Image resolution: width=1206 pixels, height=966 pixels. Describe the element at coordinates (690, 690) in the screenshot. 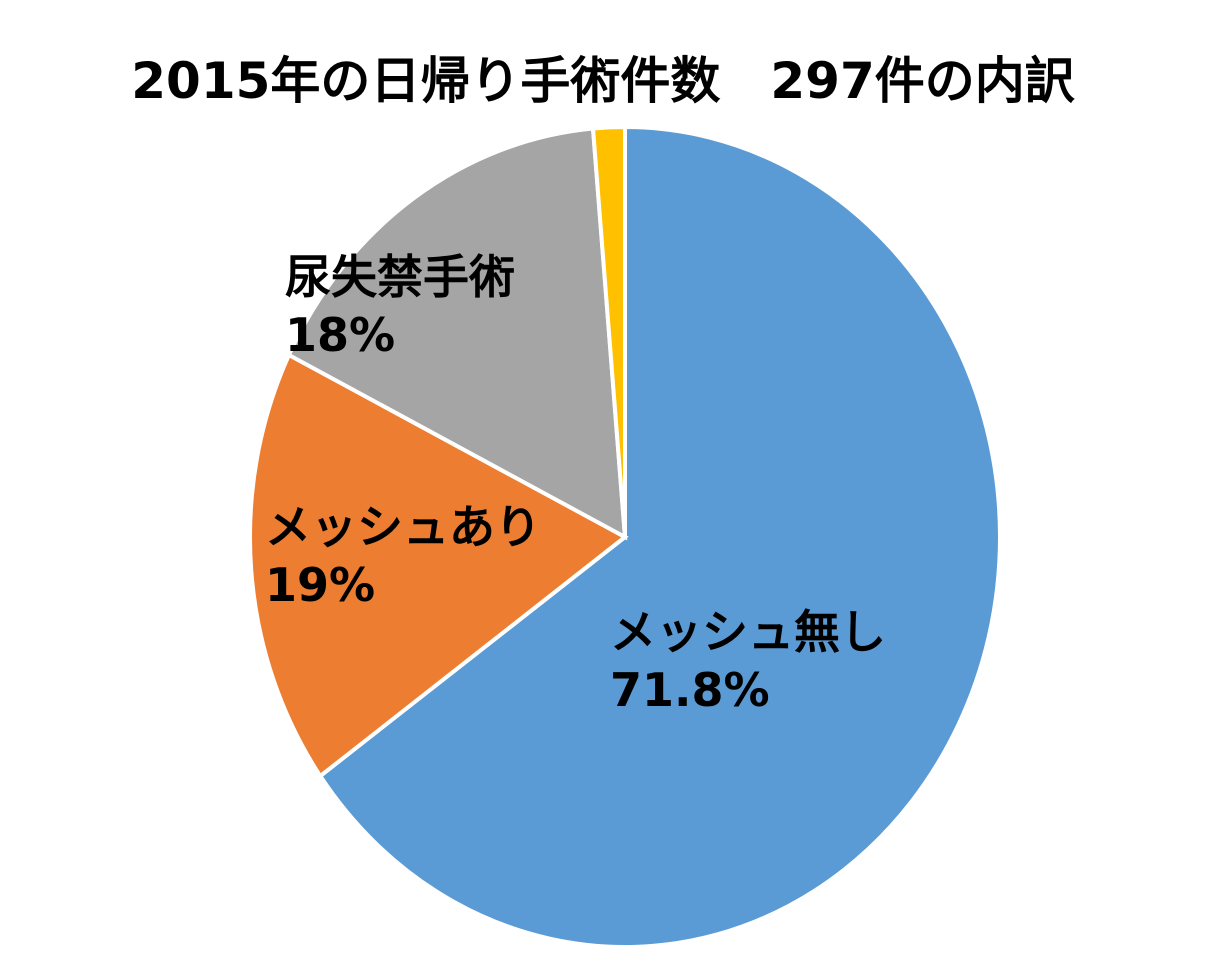

I see `value-label: 71.8%` at that location.